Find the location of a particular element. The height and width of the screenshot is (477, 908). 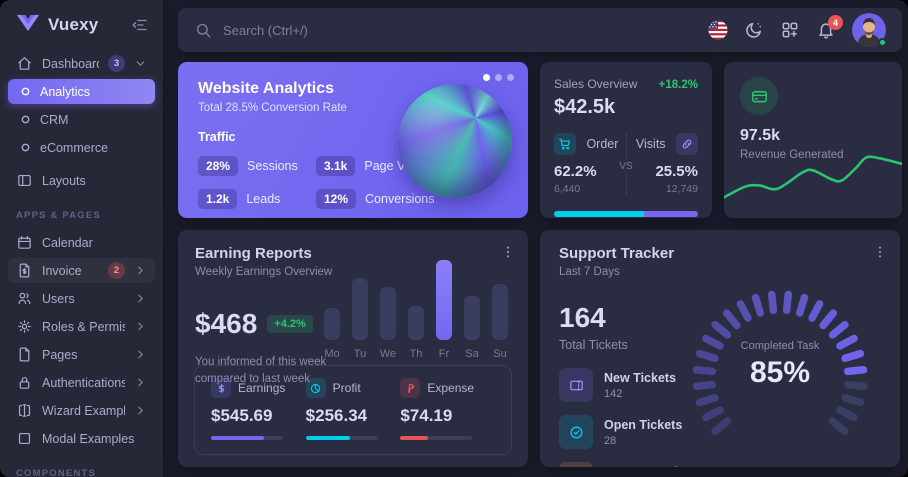

total-tickets-value: 164 is located at coordinates (582, 317).